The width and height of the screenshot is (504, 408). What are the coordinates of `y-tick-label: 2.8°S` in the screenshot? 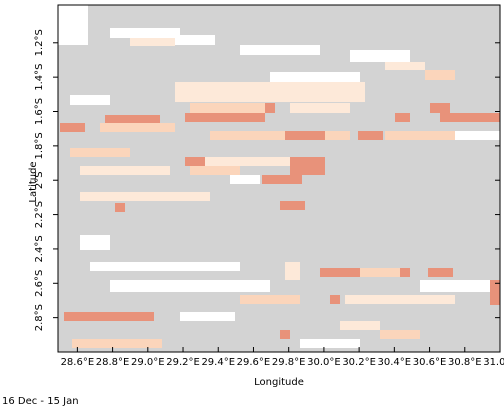 It's located at (39, 317).